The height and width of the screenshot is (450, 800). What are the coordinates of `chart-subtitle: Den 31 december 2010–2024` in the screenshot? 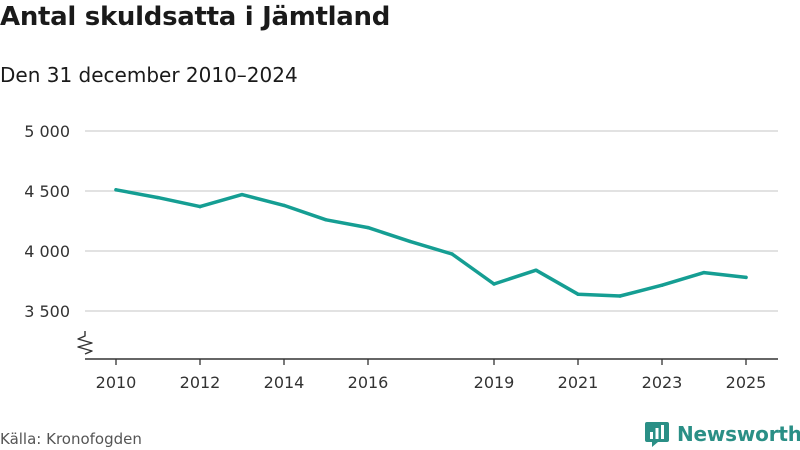 It's located at (149, 75).